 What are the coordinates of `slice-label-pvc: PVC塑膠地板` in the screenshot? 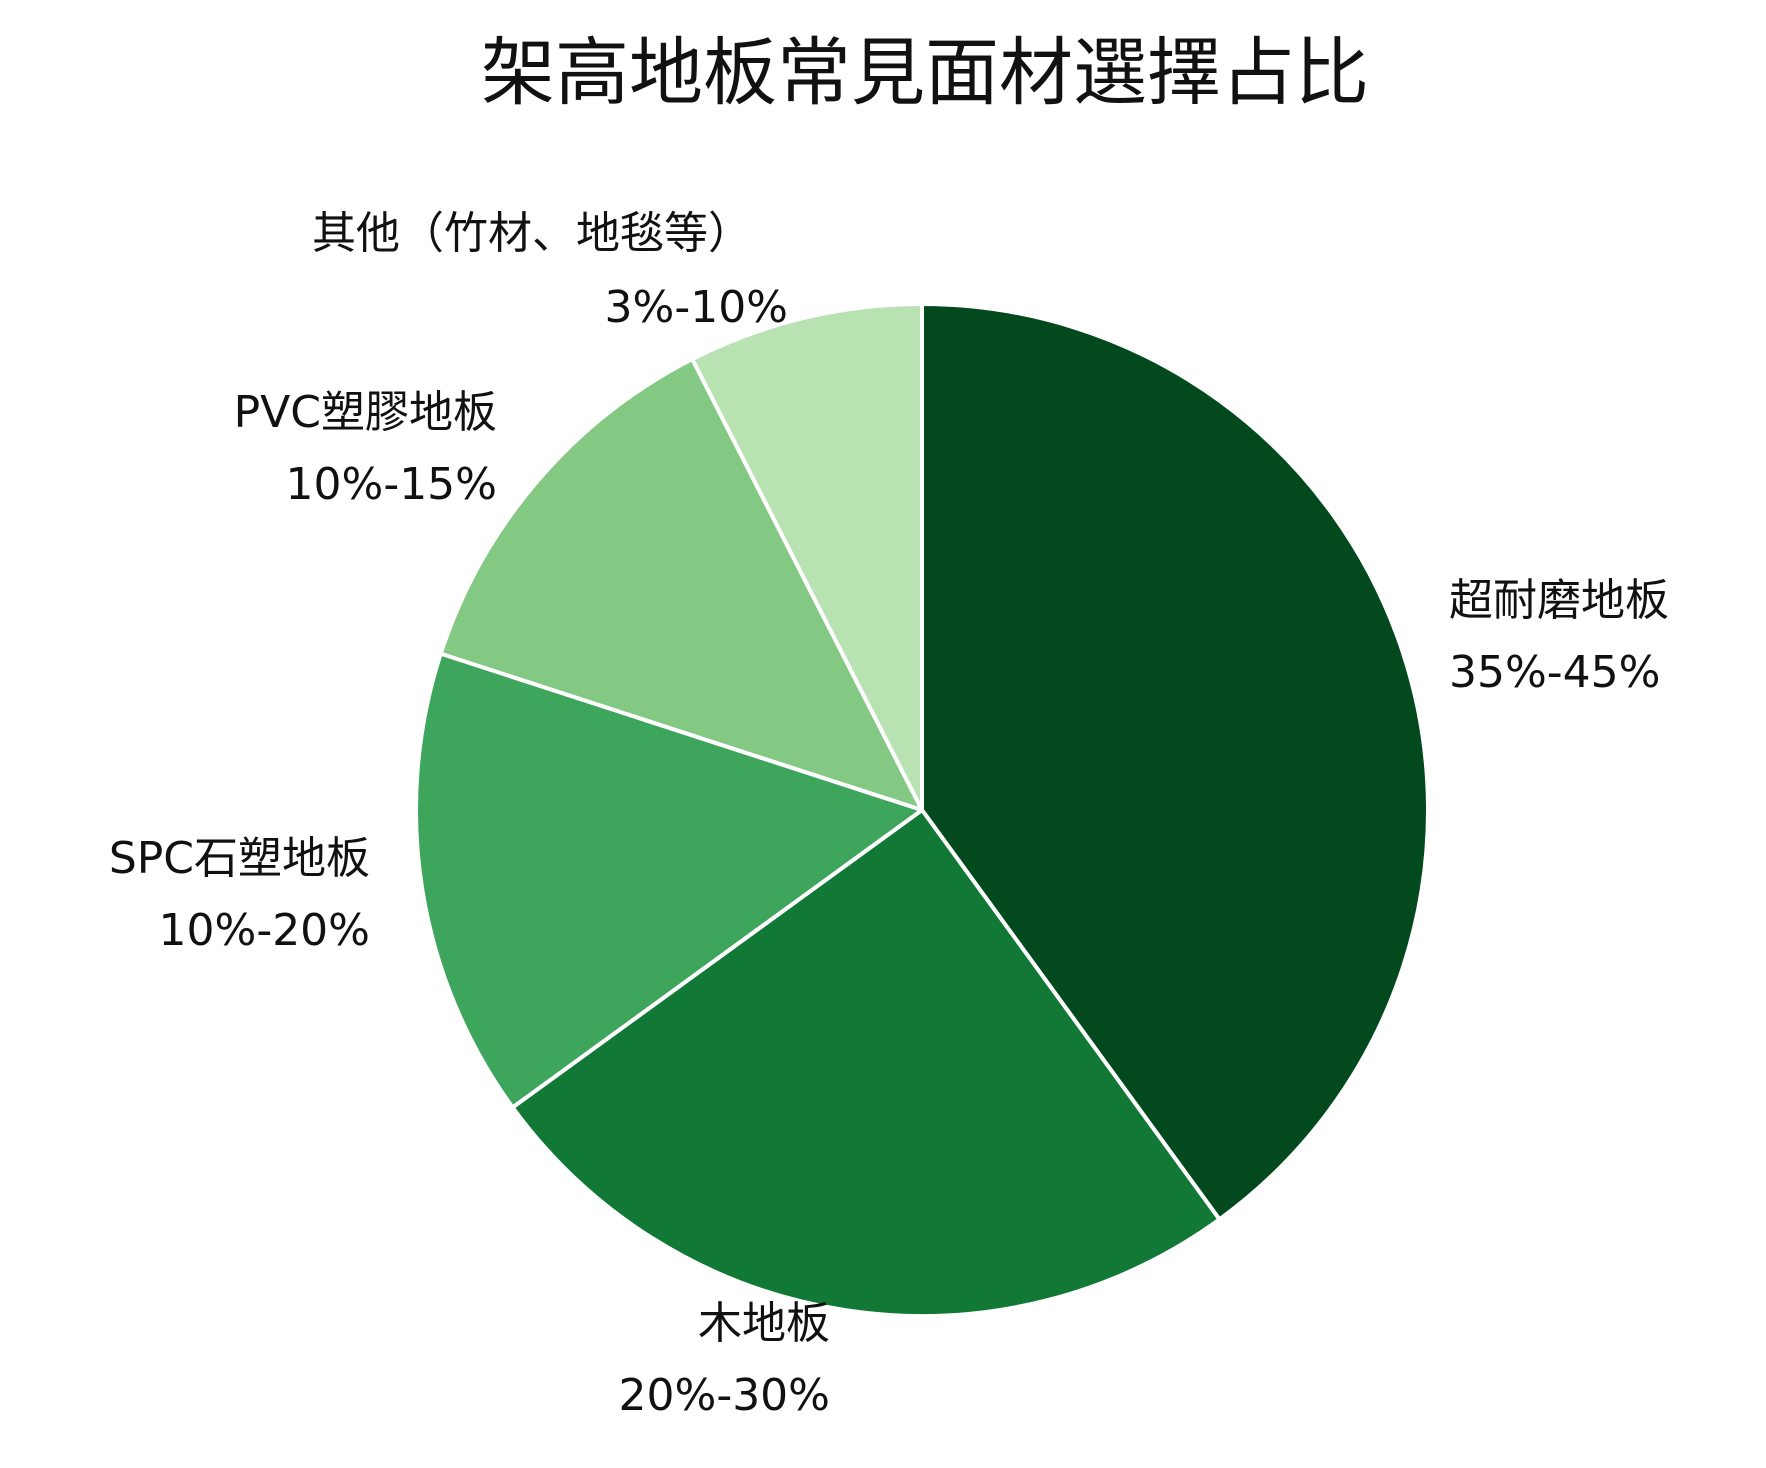 It's located at (365, 412).